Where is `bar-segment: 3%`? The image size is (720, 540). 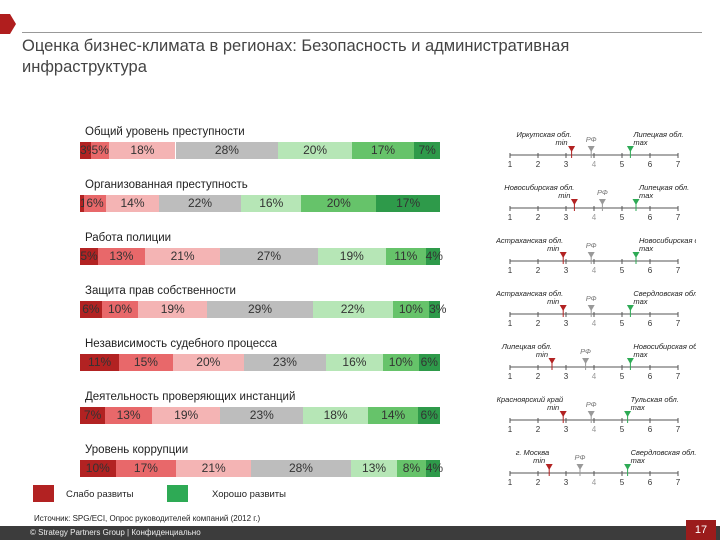
bar-segment: 3% is located at coordinates (88, 150).